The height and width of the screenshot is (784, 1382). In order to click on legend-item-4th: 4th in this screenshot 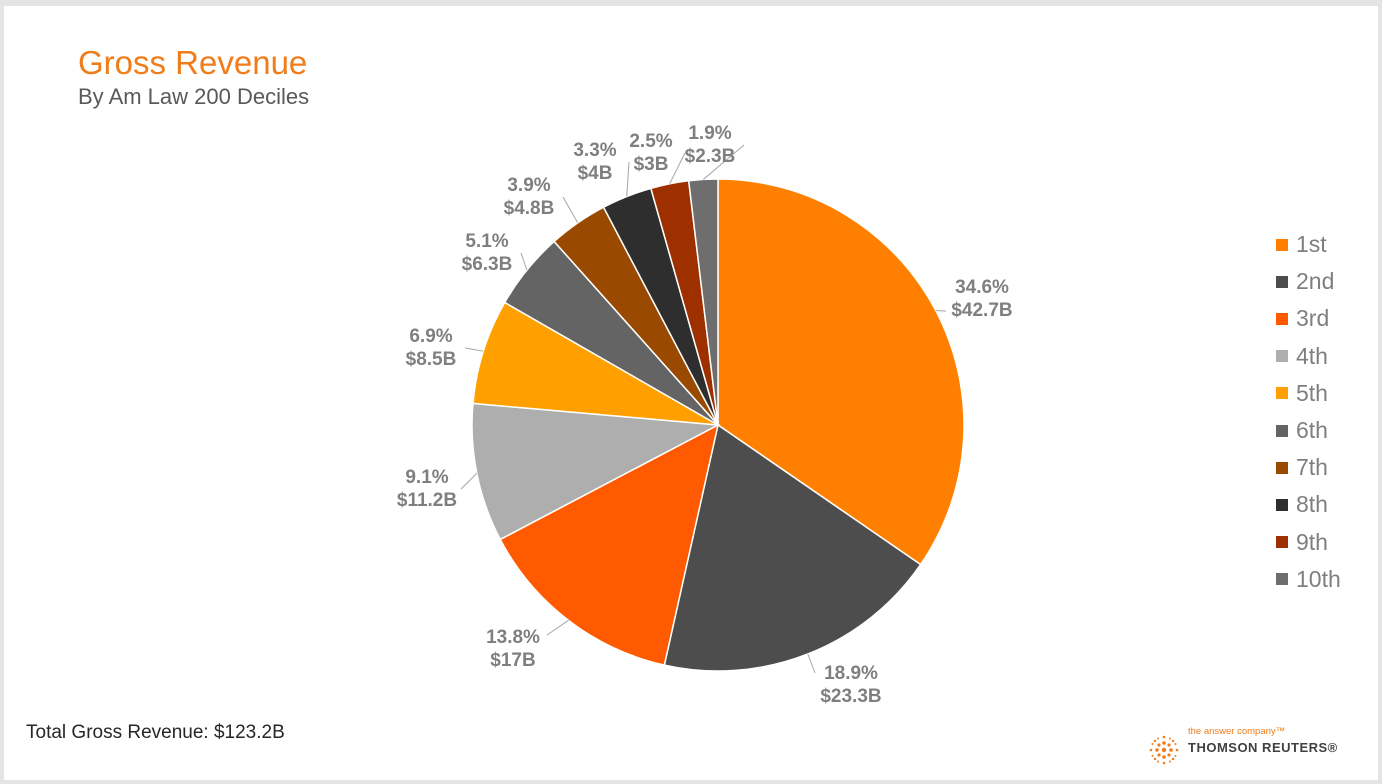, I will do `click(1308, 356)`.